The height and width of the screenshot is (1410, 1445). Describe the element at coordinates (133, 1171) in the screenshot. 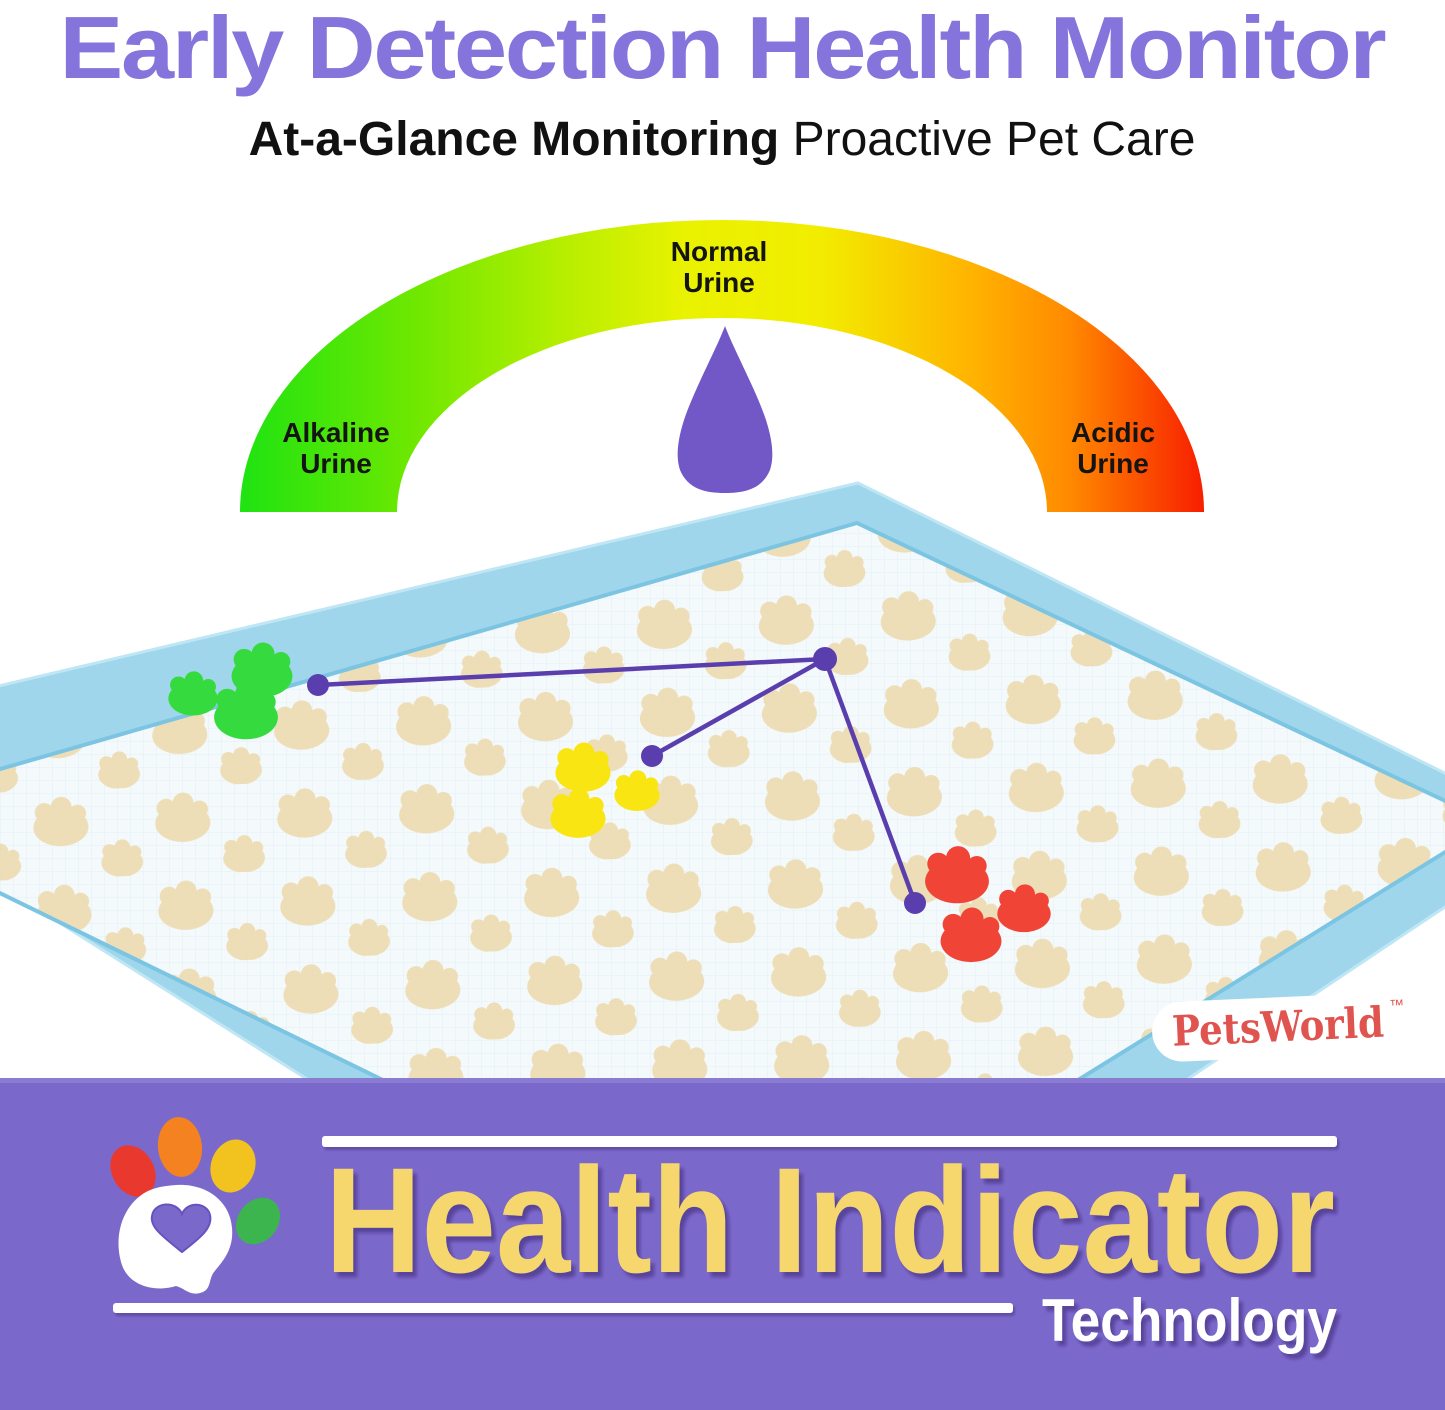

I see `paw-toe-red` at that location.